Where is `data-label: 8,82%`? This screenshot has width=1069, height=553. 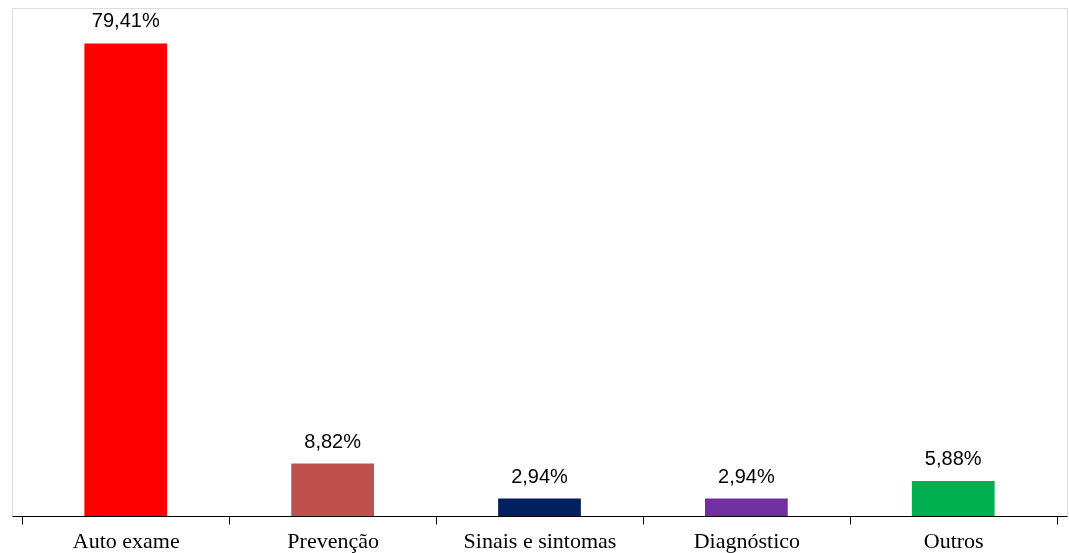 data-label: 8,82% is located at coordinates (333, 440).